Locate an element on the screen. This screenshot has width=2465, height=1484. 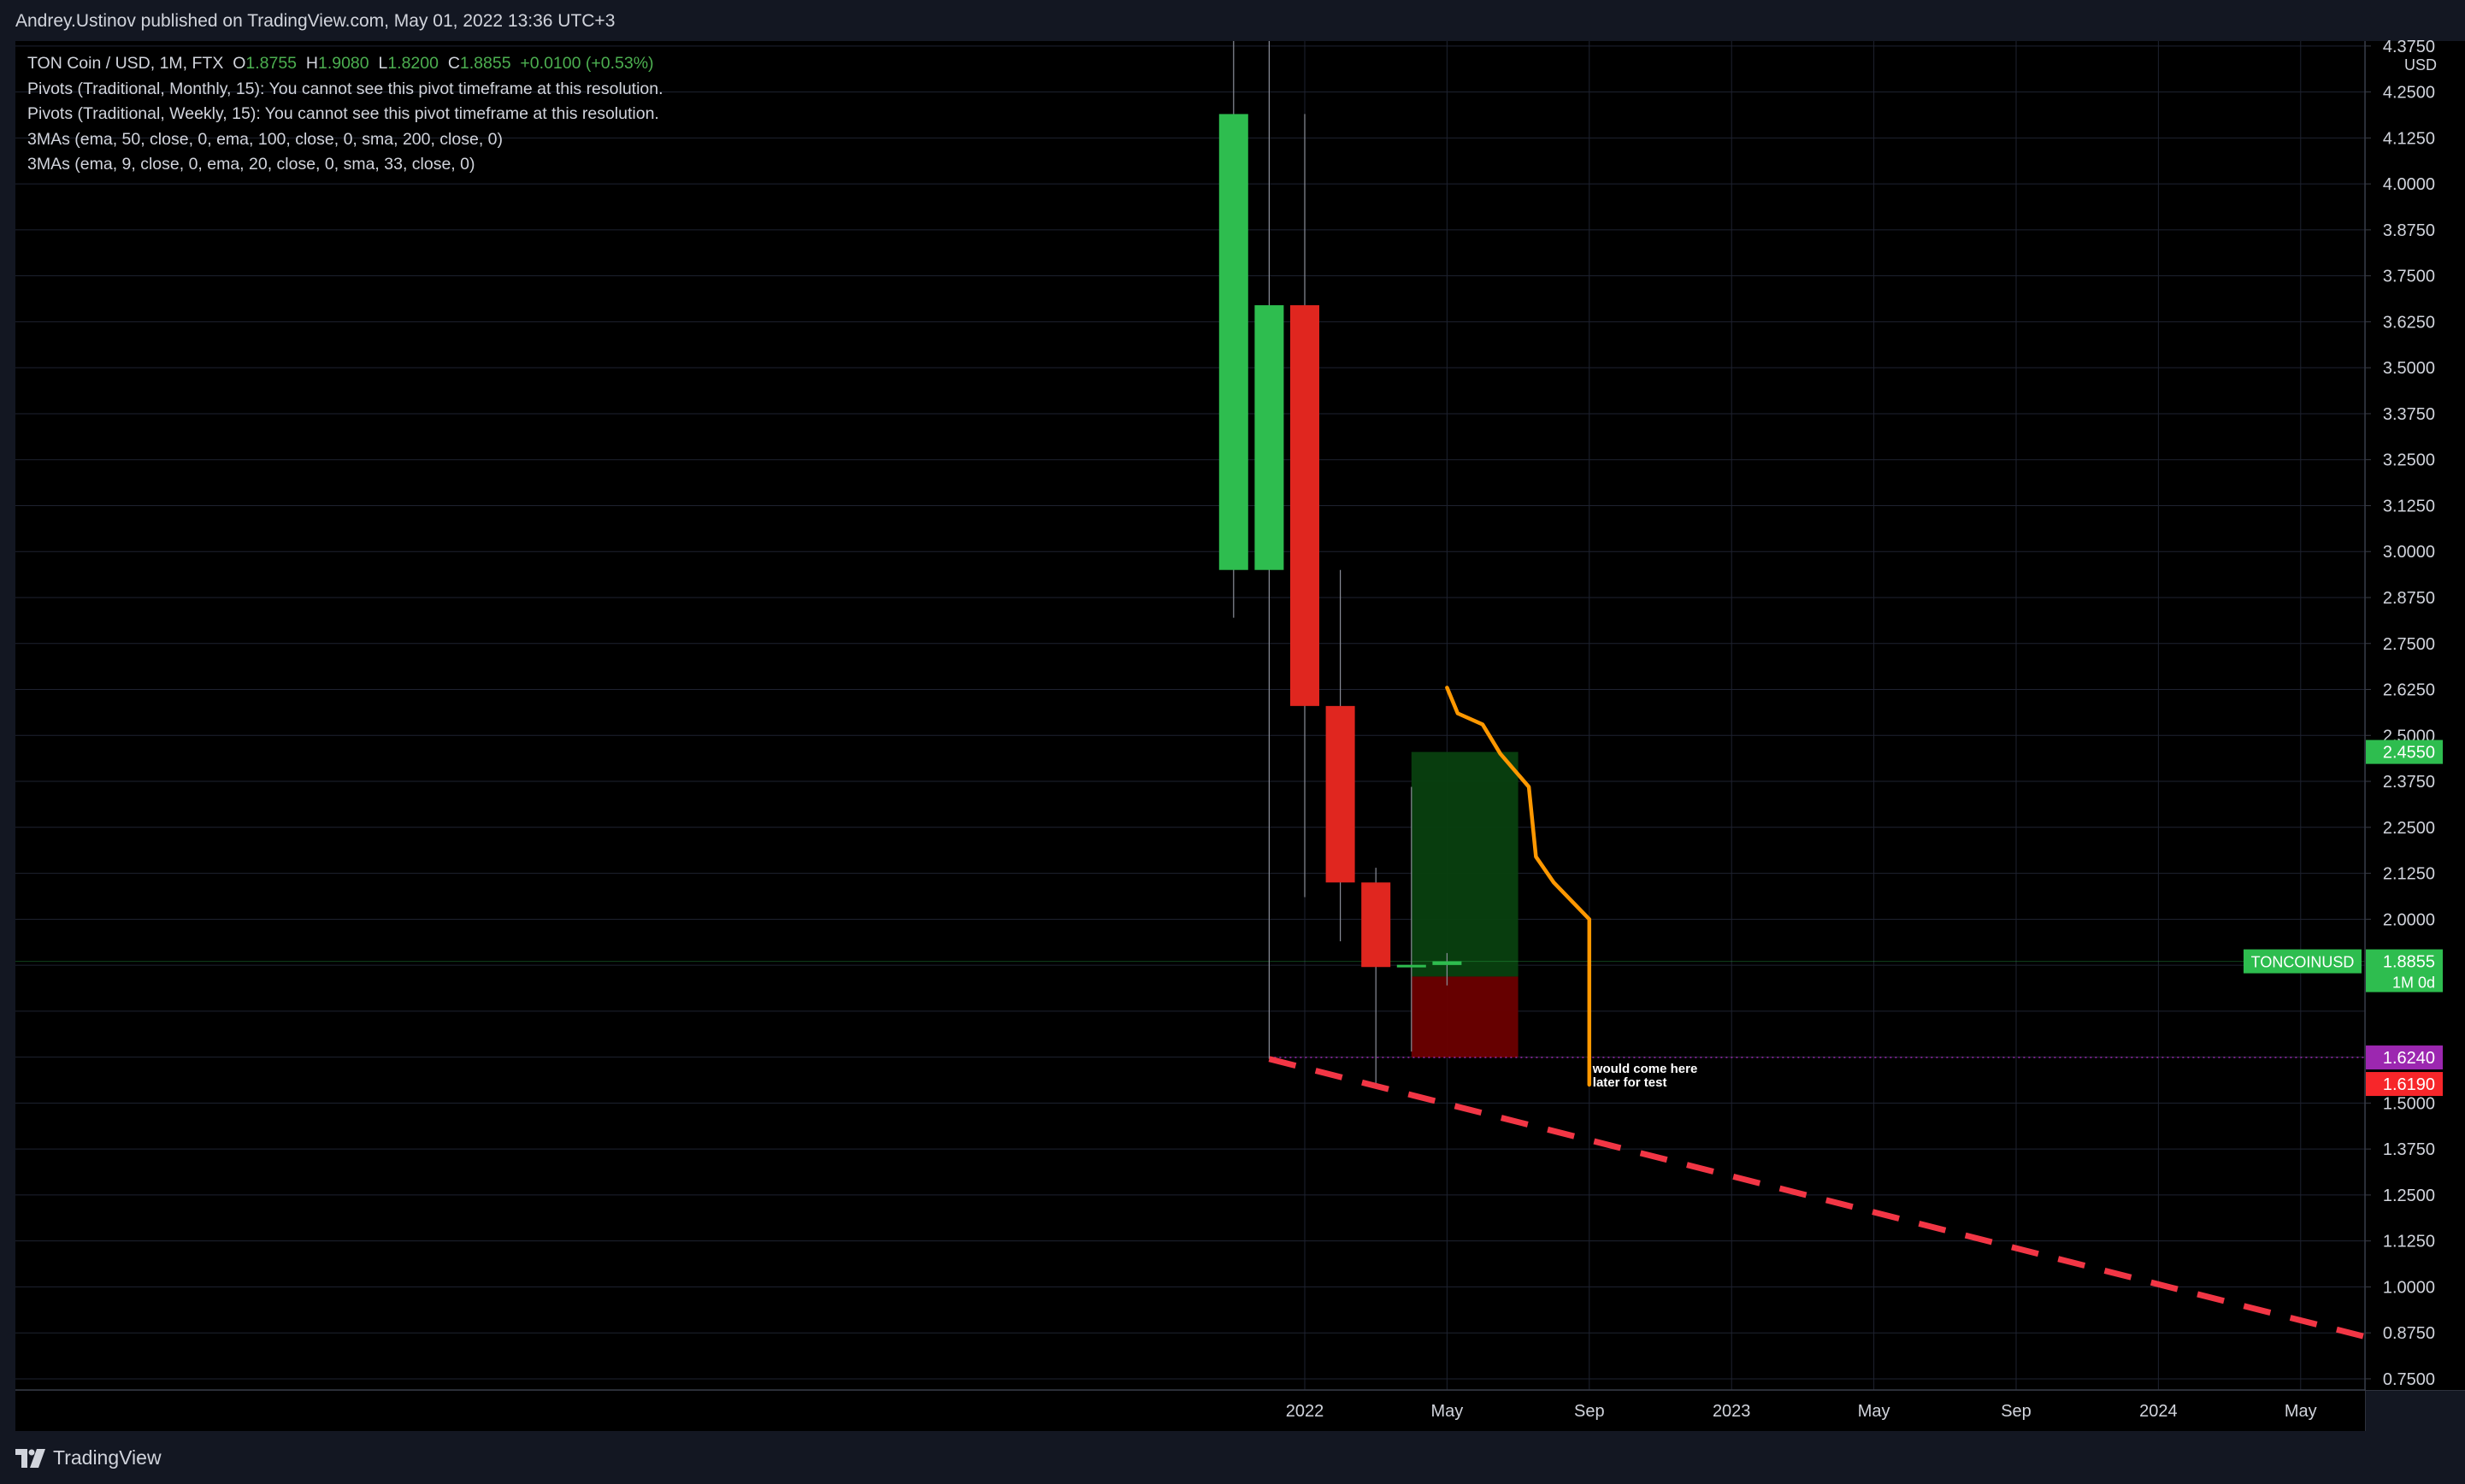
price-tick-label: 2.1250 is located at coordinates (2409, 874).